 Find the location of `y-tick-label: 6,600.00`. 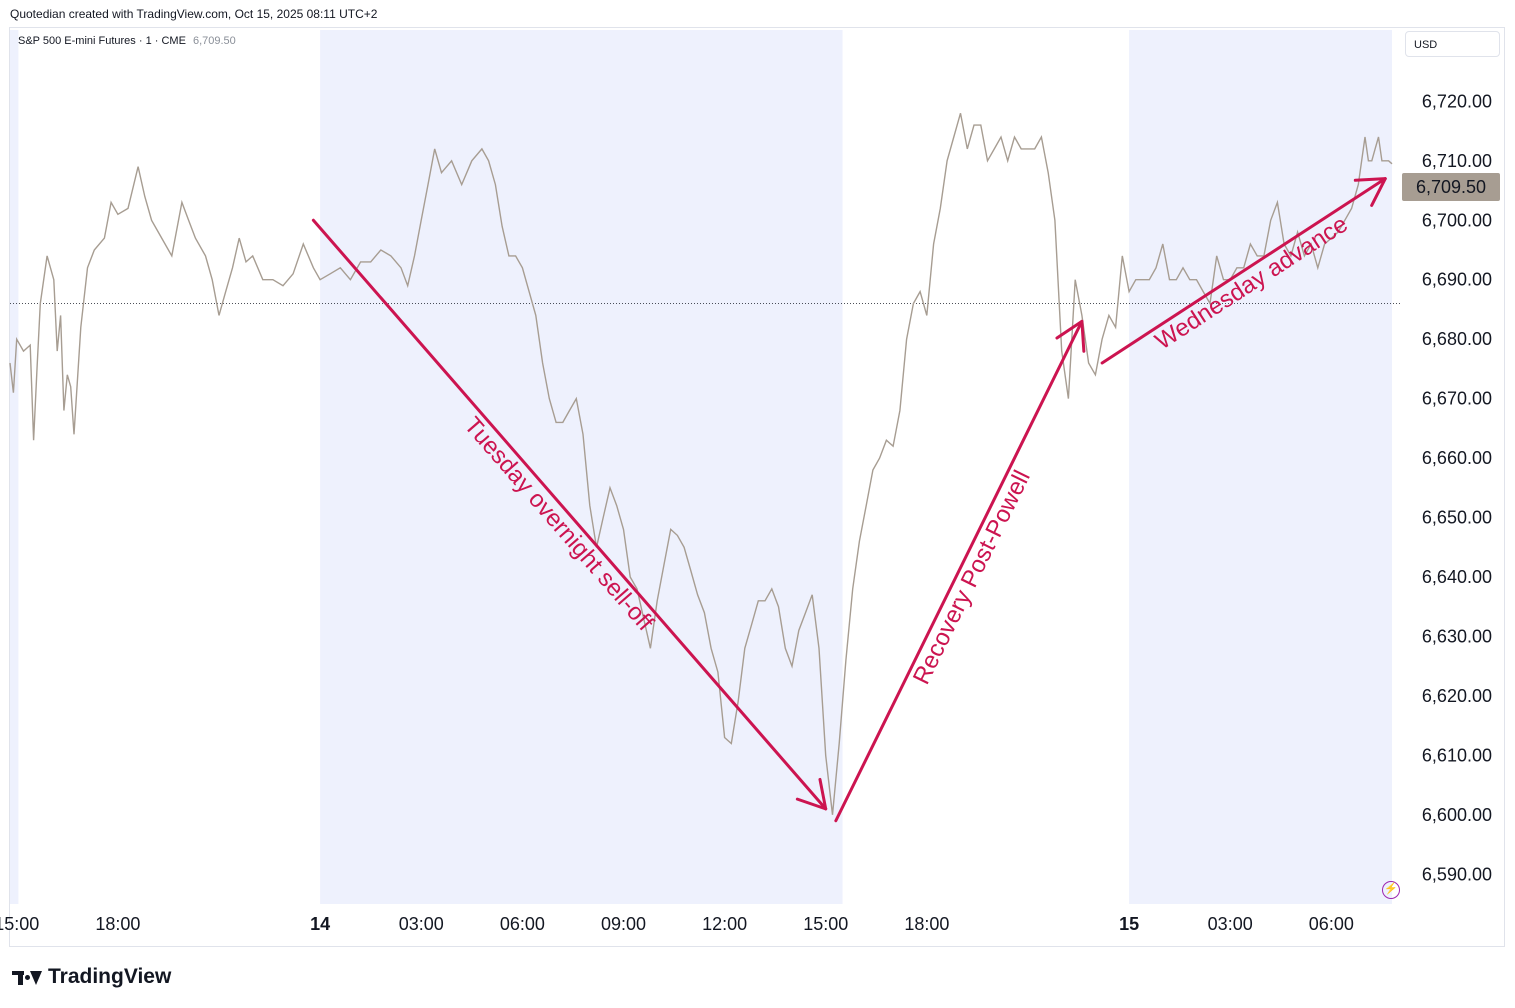

y-tick-label: 6,600.00 is located at coordinates (1457, 815).